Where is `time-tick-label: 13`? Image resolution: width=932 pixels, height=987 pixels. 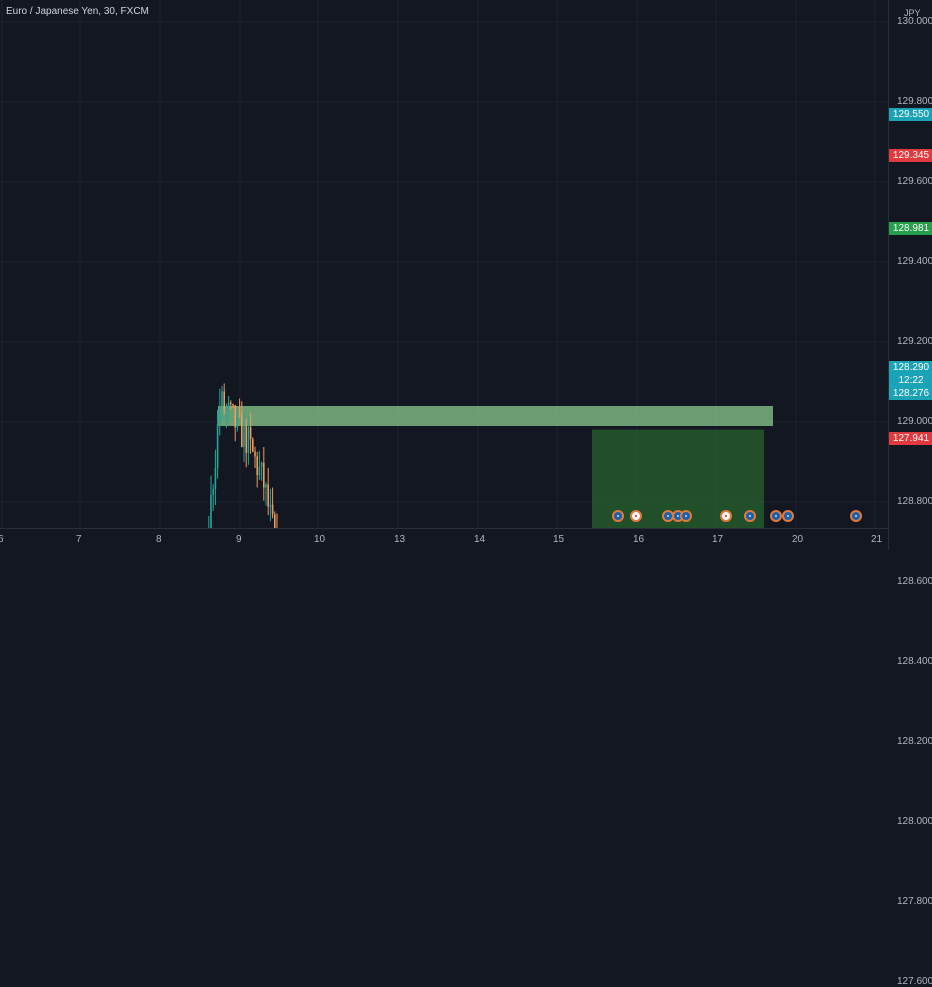 time-tick-label: 13 is located at coordinates (400, 539).